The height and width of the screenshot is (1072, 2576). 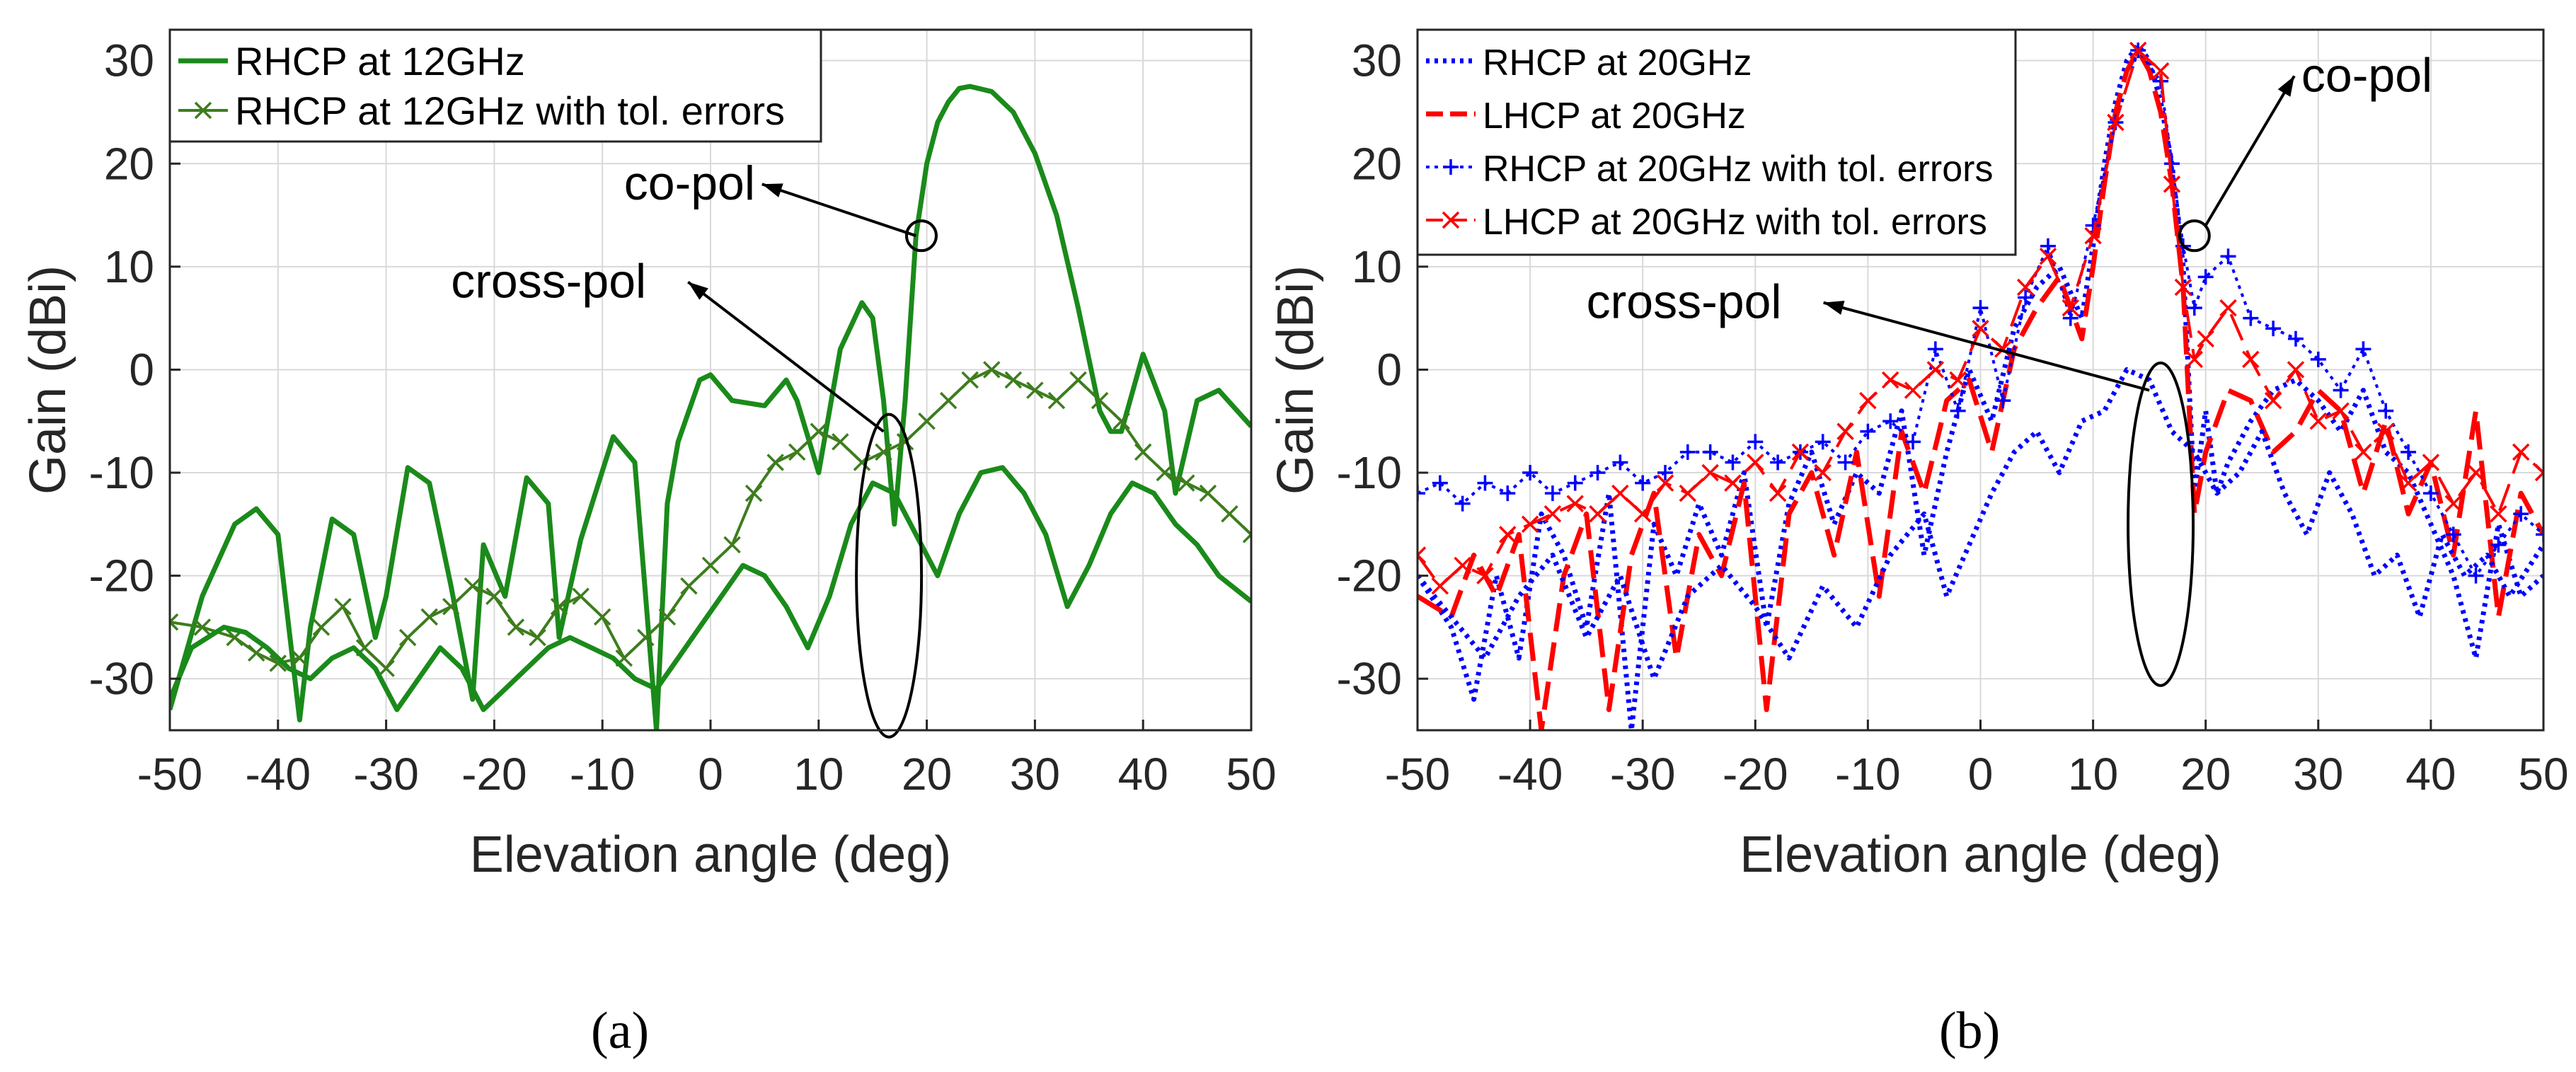 I want to click on y-tick-label: -30, so click(x=1370, y=678).